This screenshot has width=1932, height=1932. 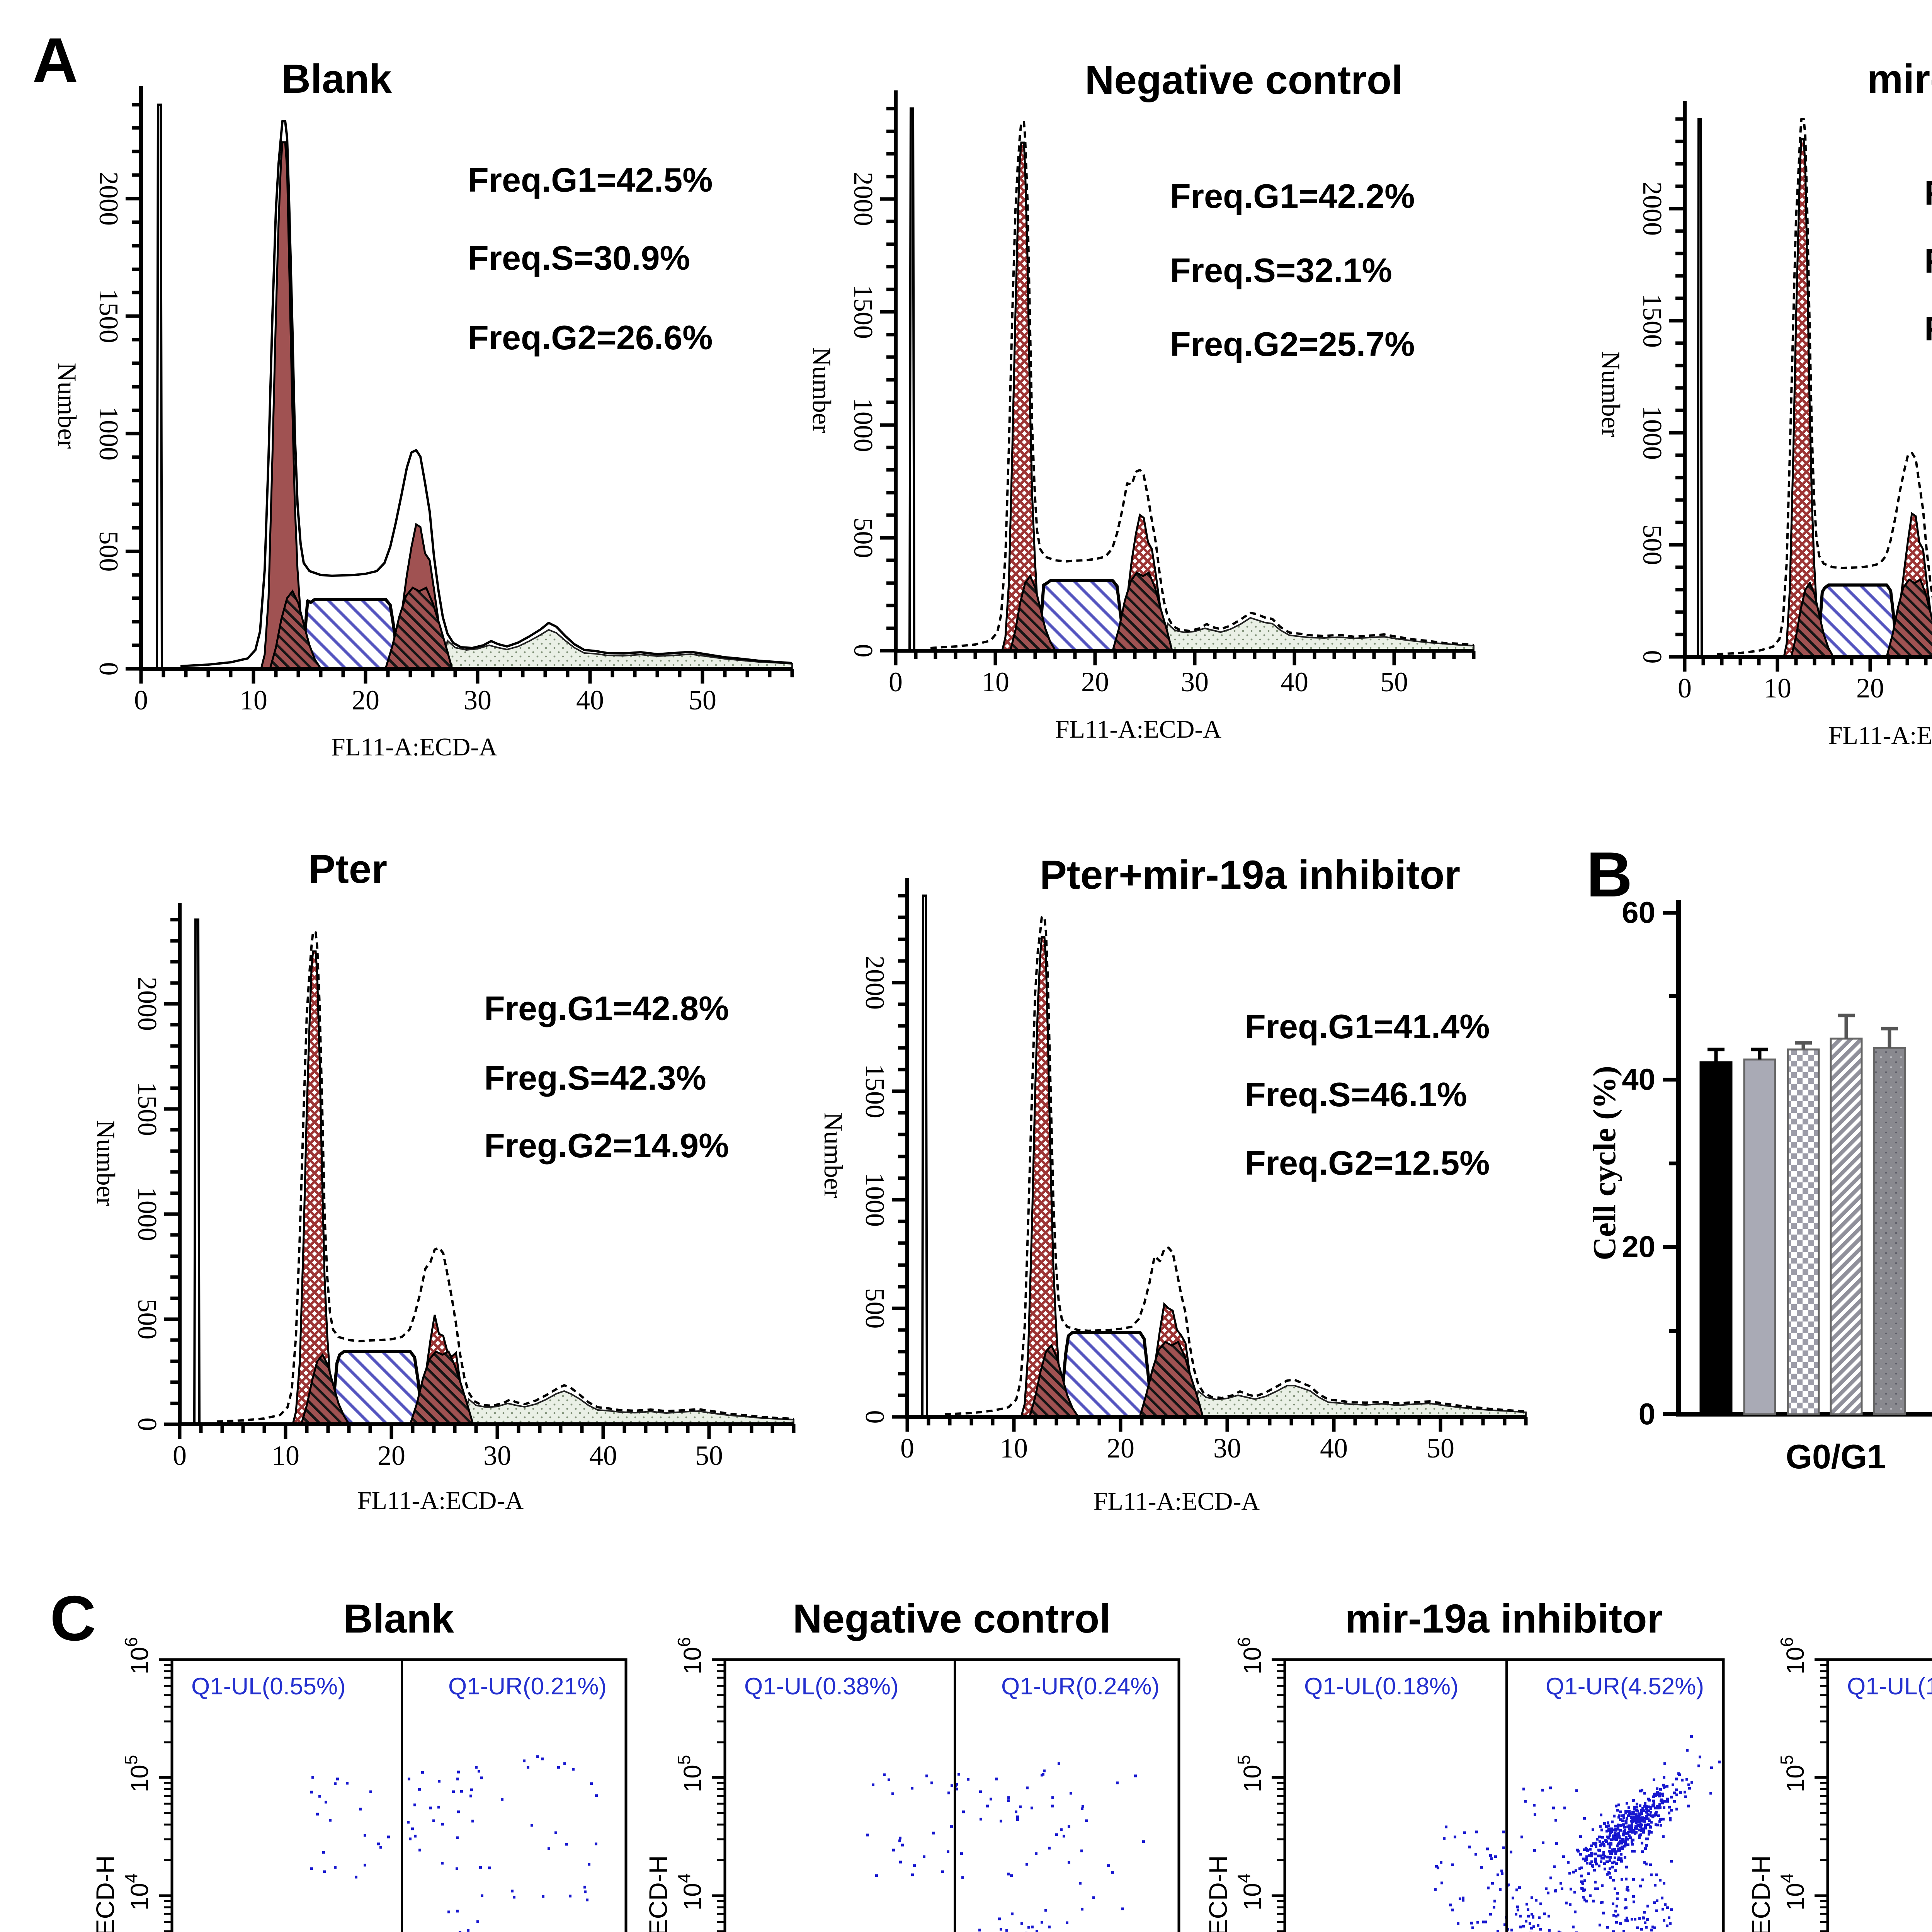 What do you see at coordinates (73, 1618) in the screenshot?
I see `svg-text: C` at bounding box center [73, 1618].